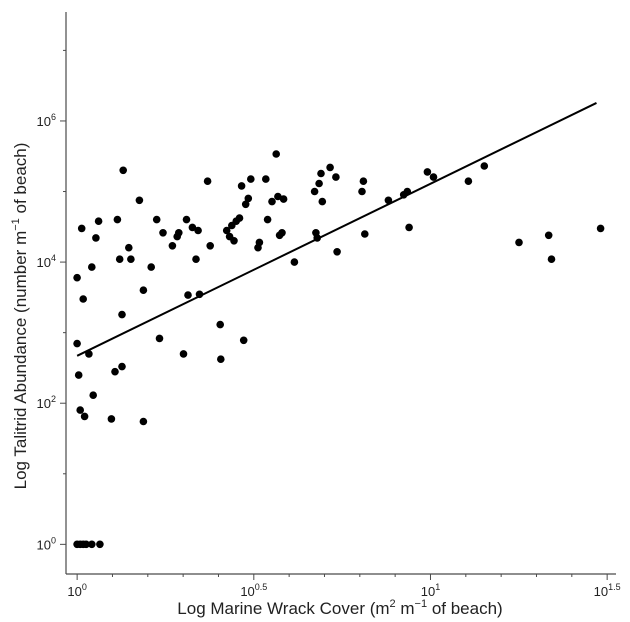  What do you see at coordinates (46, 402) in the screenshot?
I see `y-tick-label: 10²` at bounding box center [46, 402].